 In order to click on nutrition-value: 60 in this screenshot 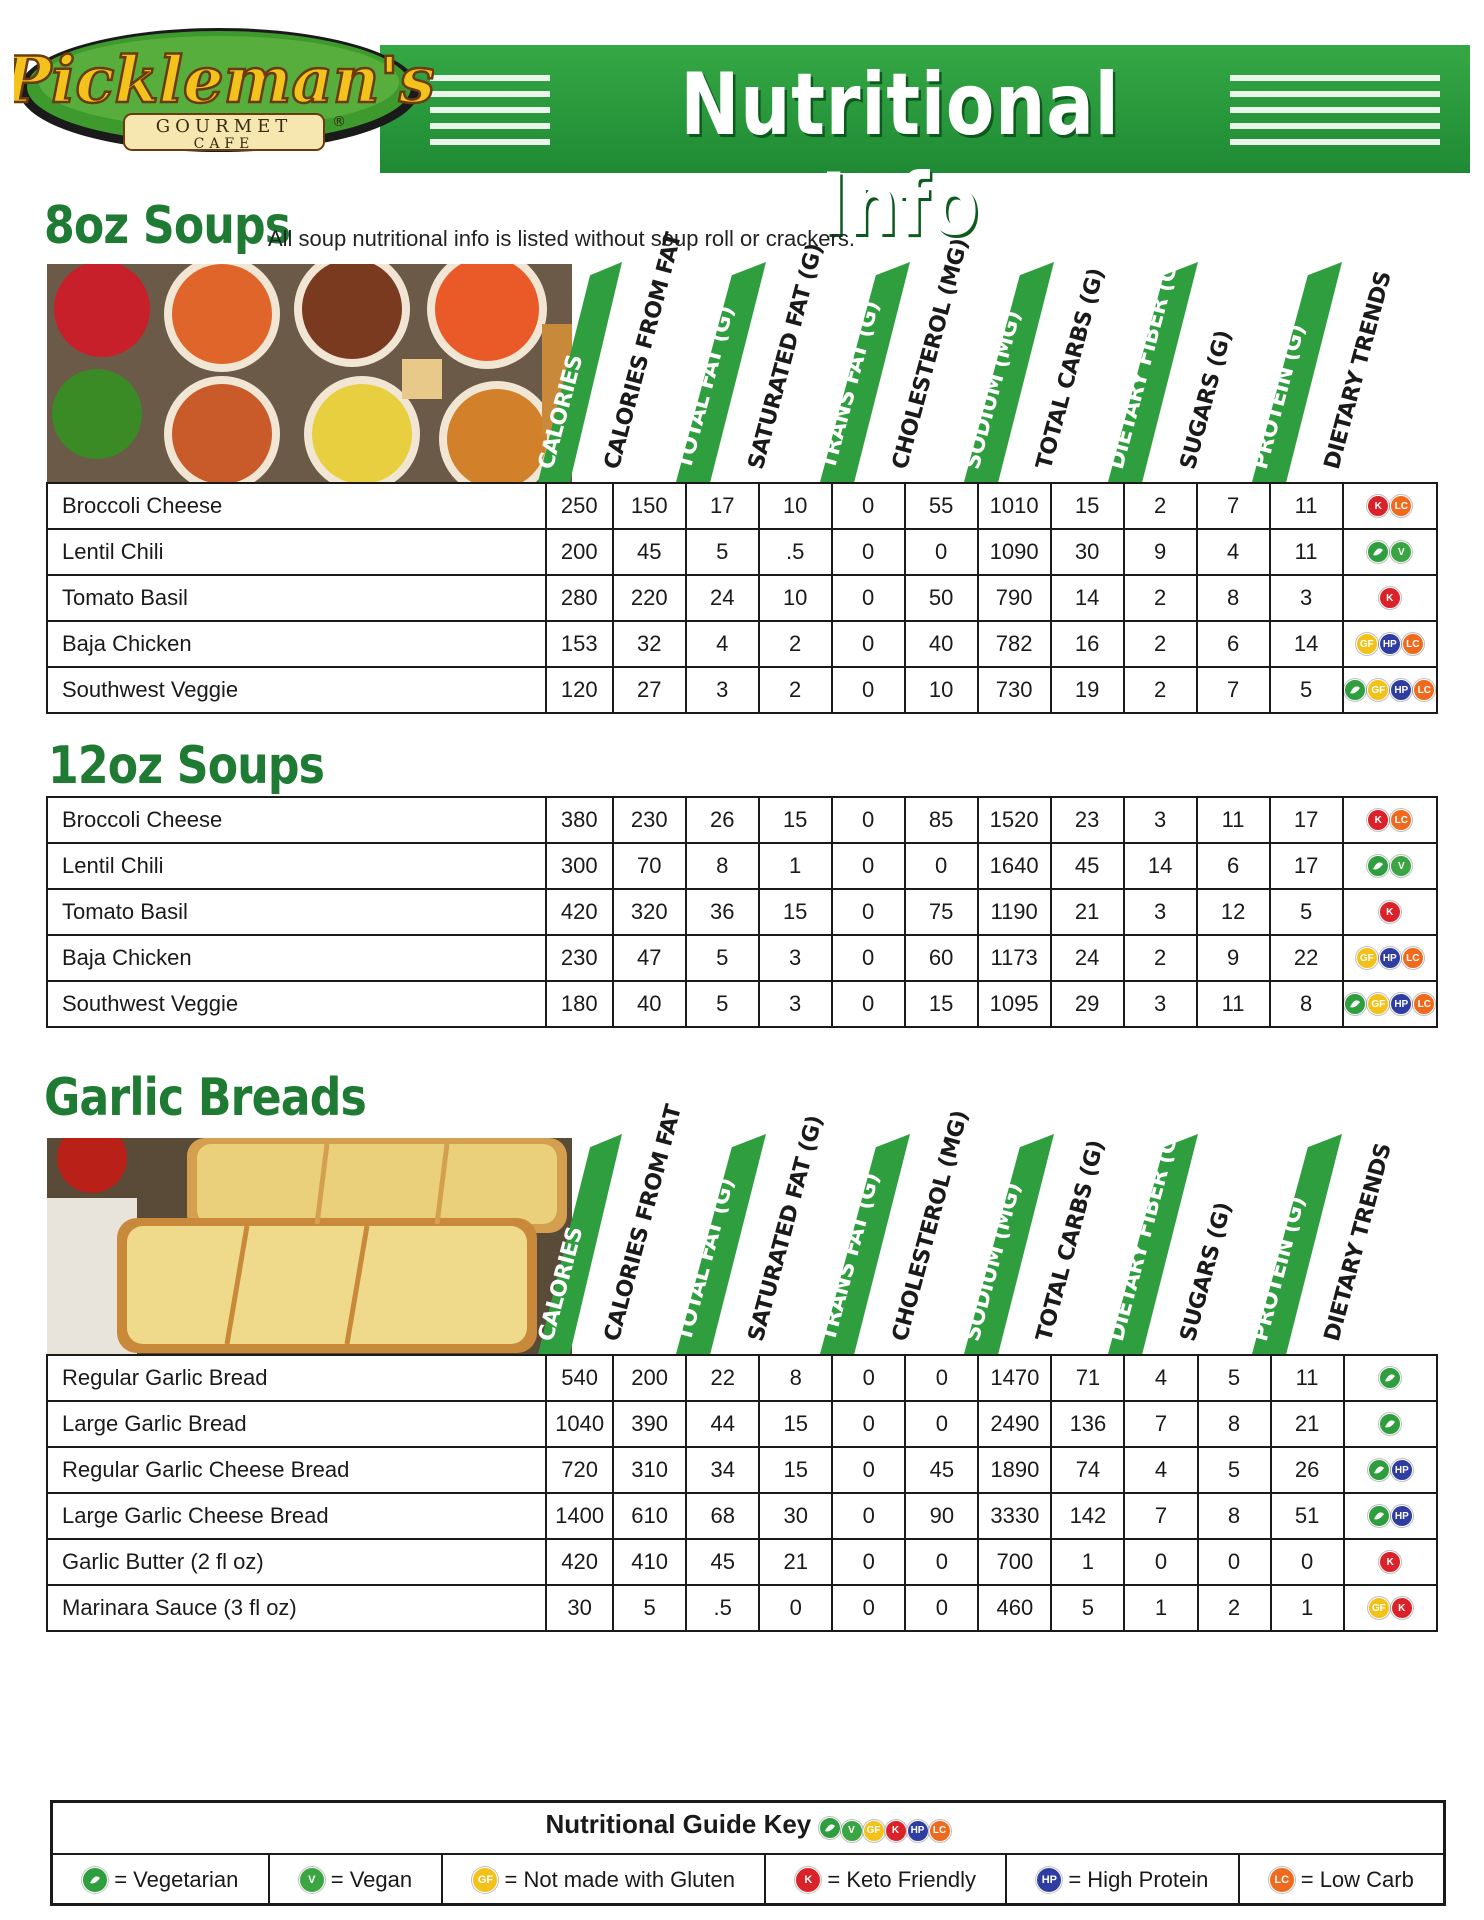, I will do `click(941, 958)`.